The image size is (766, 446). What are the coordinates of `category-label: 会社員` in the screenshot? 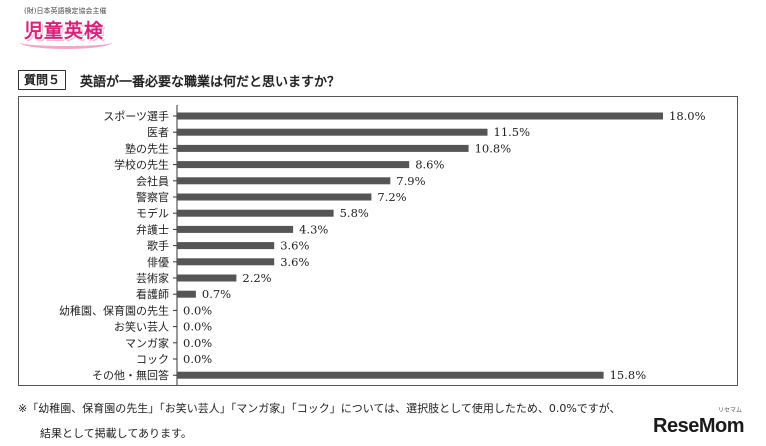 It's located at (152, 181).